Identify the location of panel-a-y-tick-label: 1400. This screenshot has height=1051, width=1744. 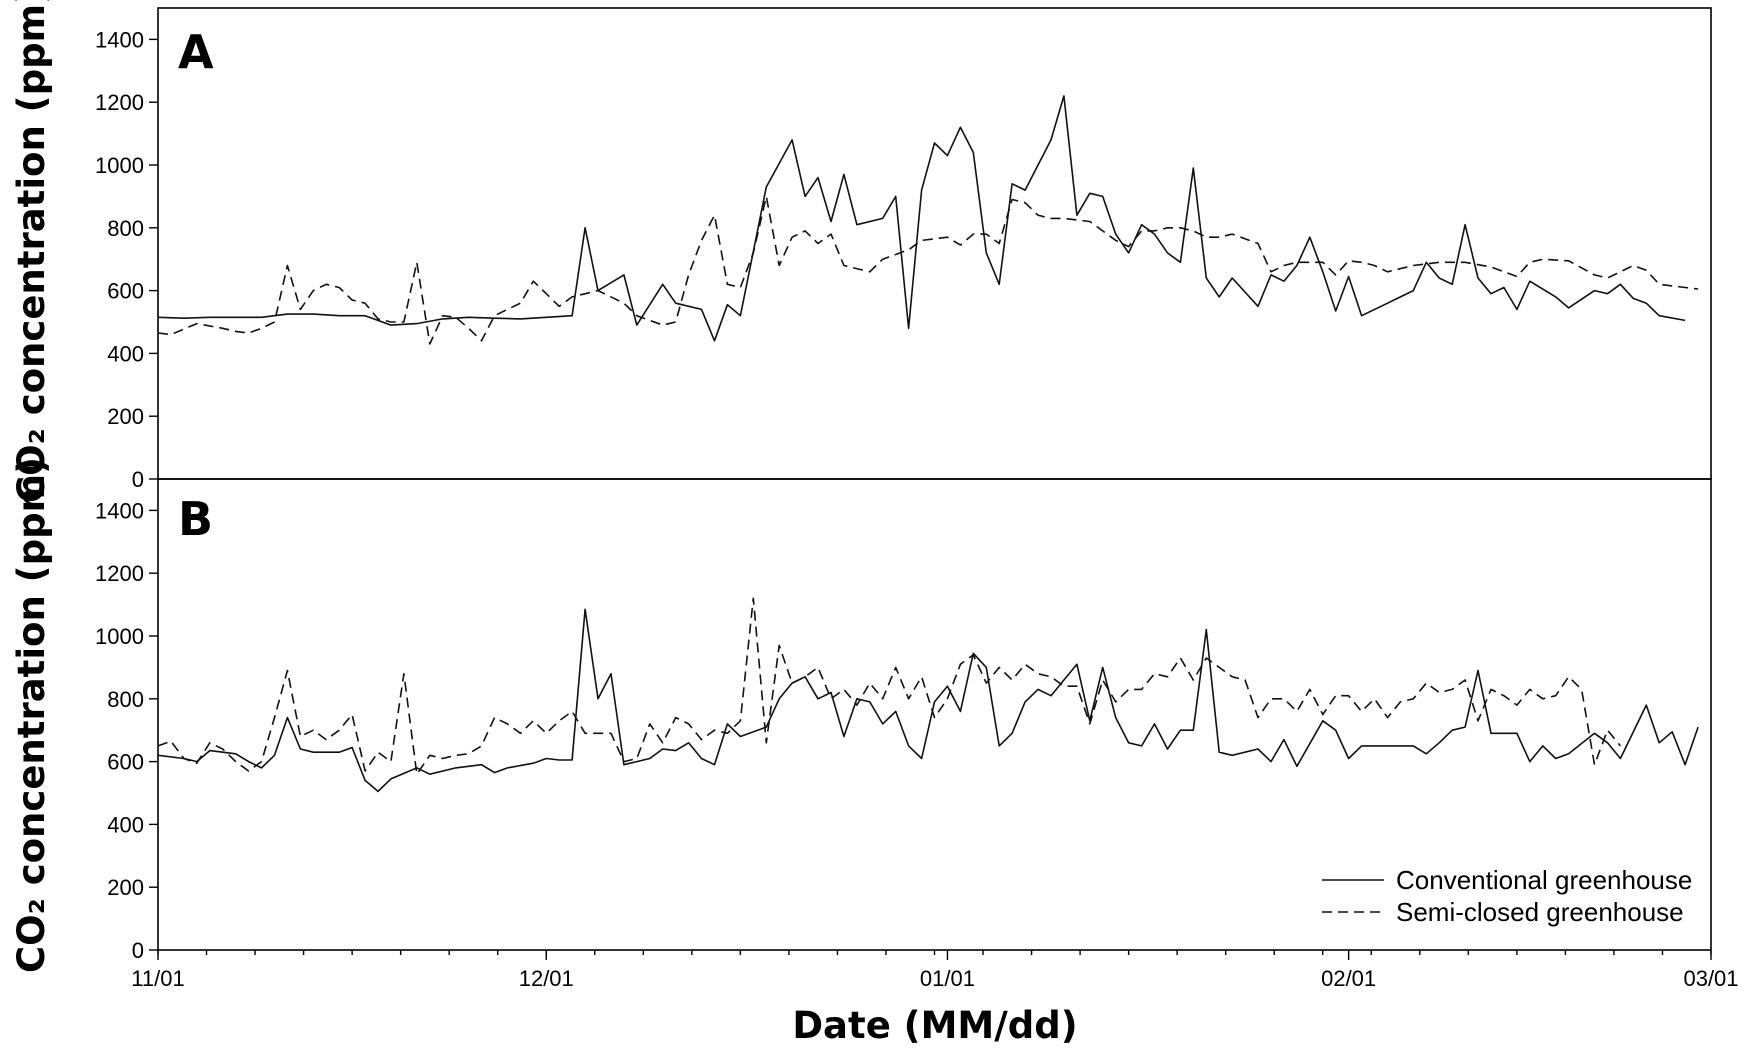
(119, 39).